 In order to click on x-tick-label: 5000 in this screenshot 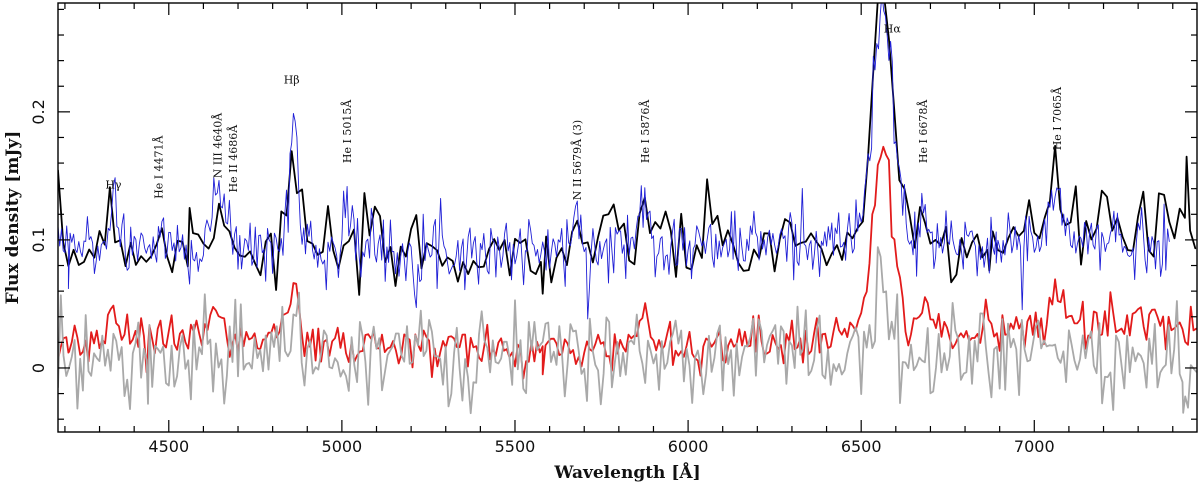, I will do `click(342, 446)`.